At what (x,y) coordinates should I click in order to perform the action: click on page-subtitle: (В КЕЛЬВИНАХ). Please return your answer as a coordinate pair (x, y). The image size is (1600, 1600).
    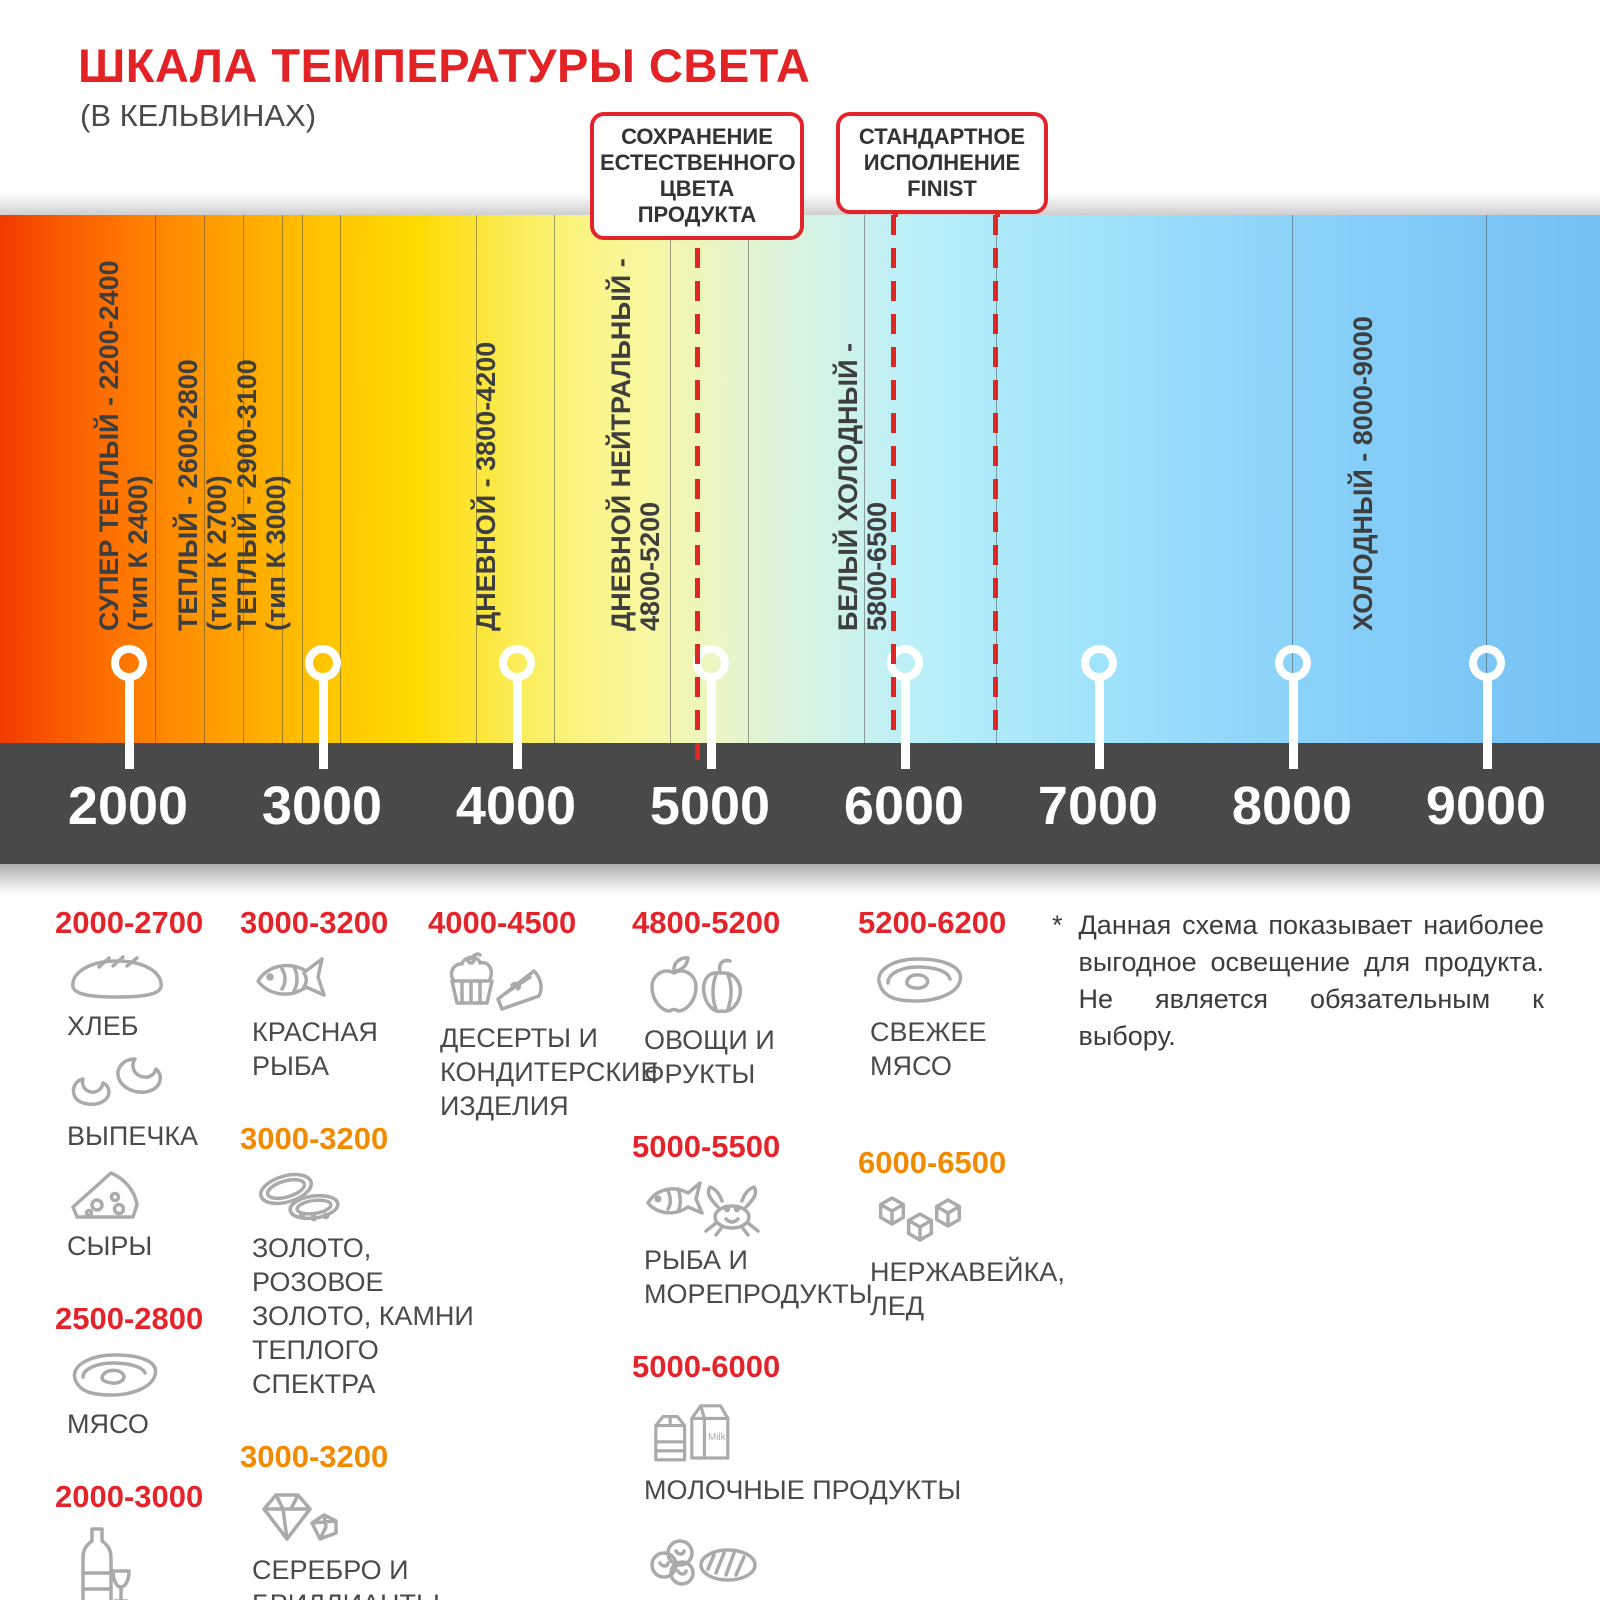
    Looking at the image, I should click on (198, 115).